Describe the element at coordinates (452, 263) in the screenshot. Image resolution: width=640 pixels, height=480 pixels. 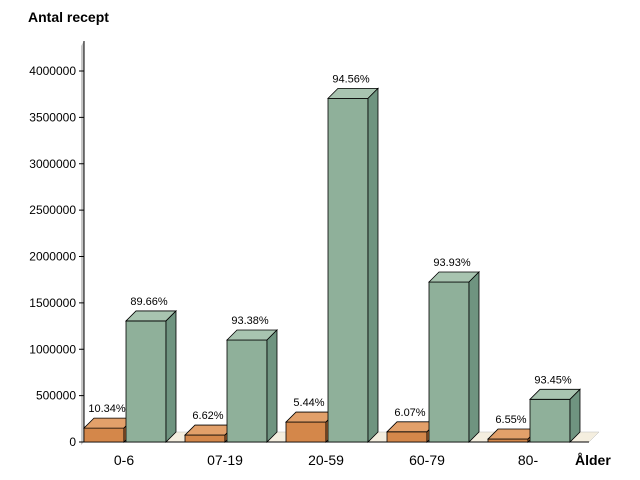
I see `bar-data-label: 93.93%` at that location.